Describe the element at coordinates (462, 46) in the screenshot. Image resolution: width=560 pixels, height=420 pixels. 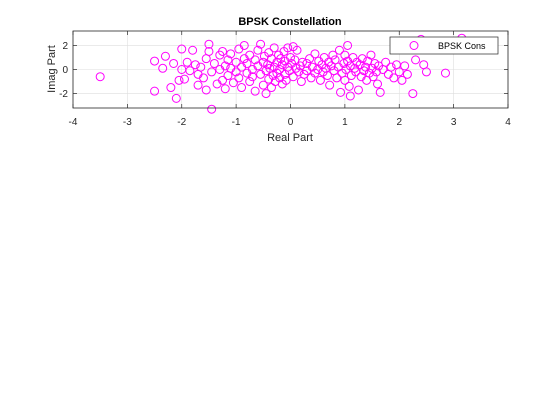
I see `legend-label: BPSK Cons` at that location.